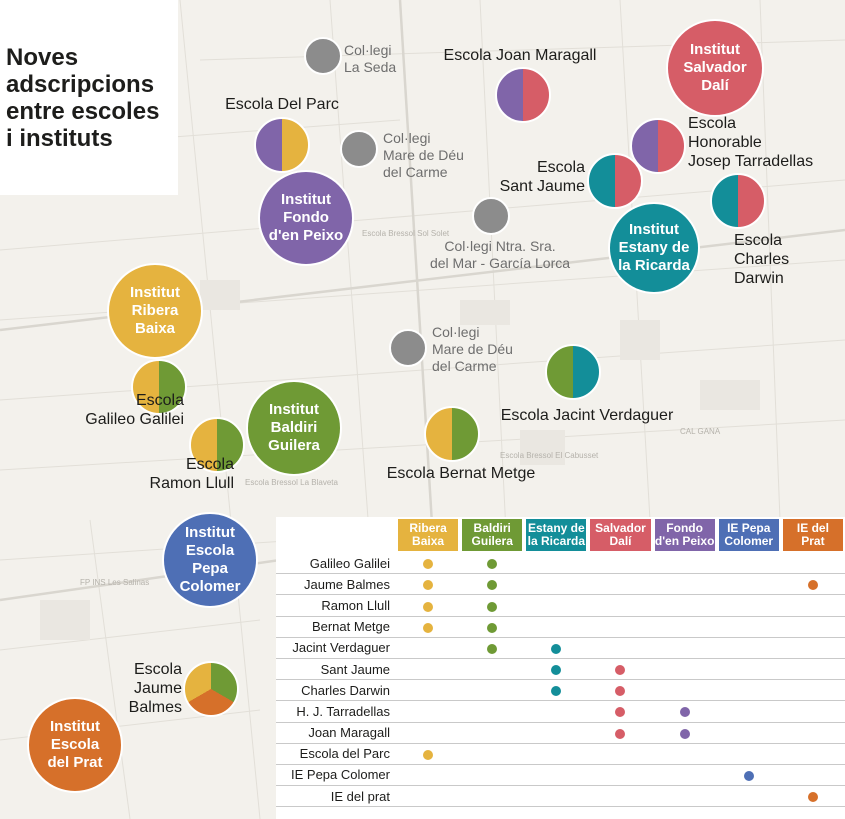 The height and width of the screenshot is (819, 845). What do you see at coordinates (685, 535) in the screenshot?
I see `column-header: Fondo d'en Peixo` at bounding box center [685, 535].